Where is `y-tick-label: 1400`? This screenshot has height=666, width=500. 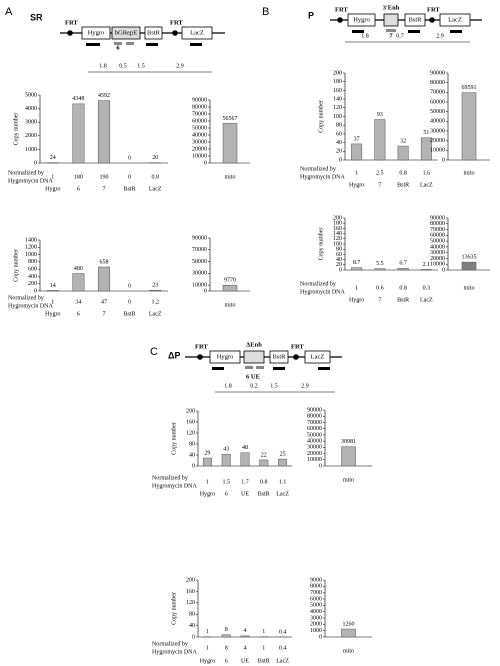
y-tick-label: 1400 is located at coordinates (31, 240).